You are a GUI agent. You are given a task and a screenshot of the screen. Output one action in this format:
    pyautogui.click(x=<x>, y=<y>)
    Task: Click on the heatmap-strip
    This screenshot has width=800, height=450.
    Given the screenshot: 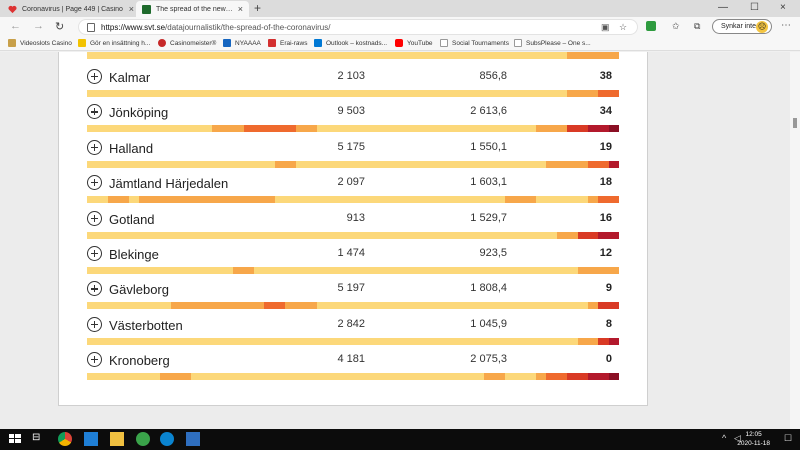 What is the action you would take?
    pyautogui.click(x=353, y=306)
    